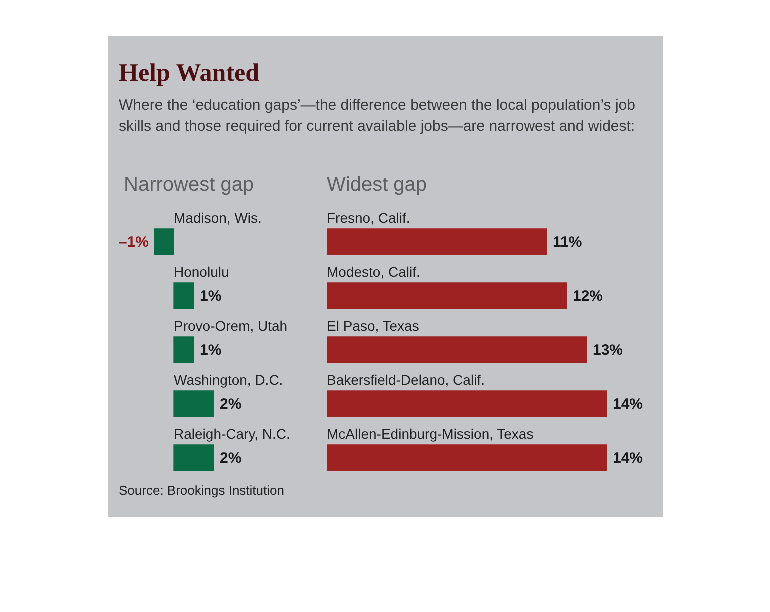  What do you see at coordinates (368, 218) in the screenshot?
I see `y-tick-label: Fresno, Calif.` at bounding box center [368, 218].